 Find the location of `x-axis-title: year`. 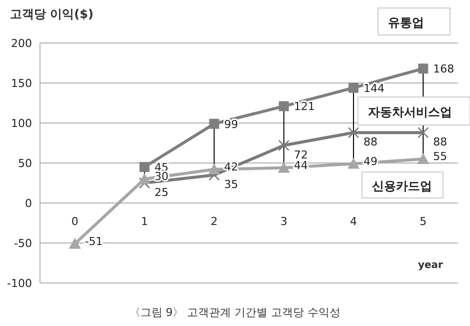

x-axis-title: year is located at coordinates (431, 265).